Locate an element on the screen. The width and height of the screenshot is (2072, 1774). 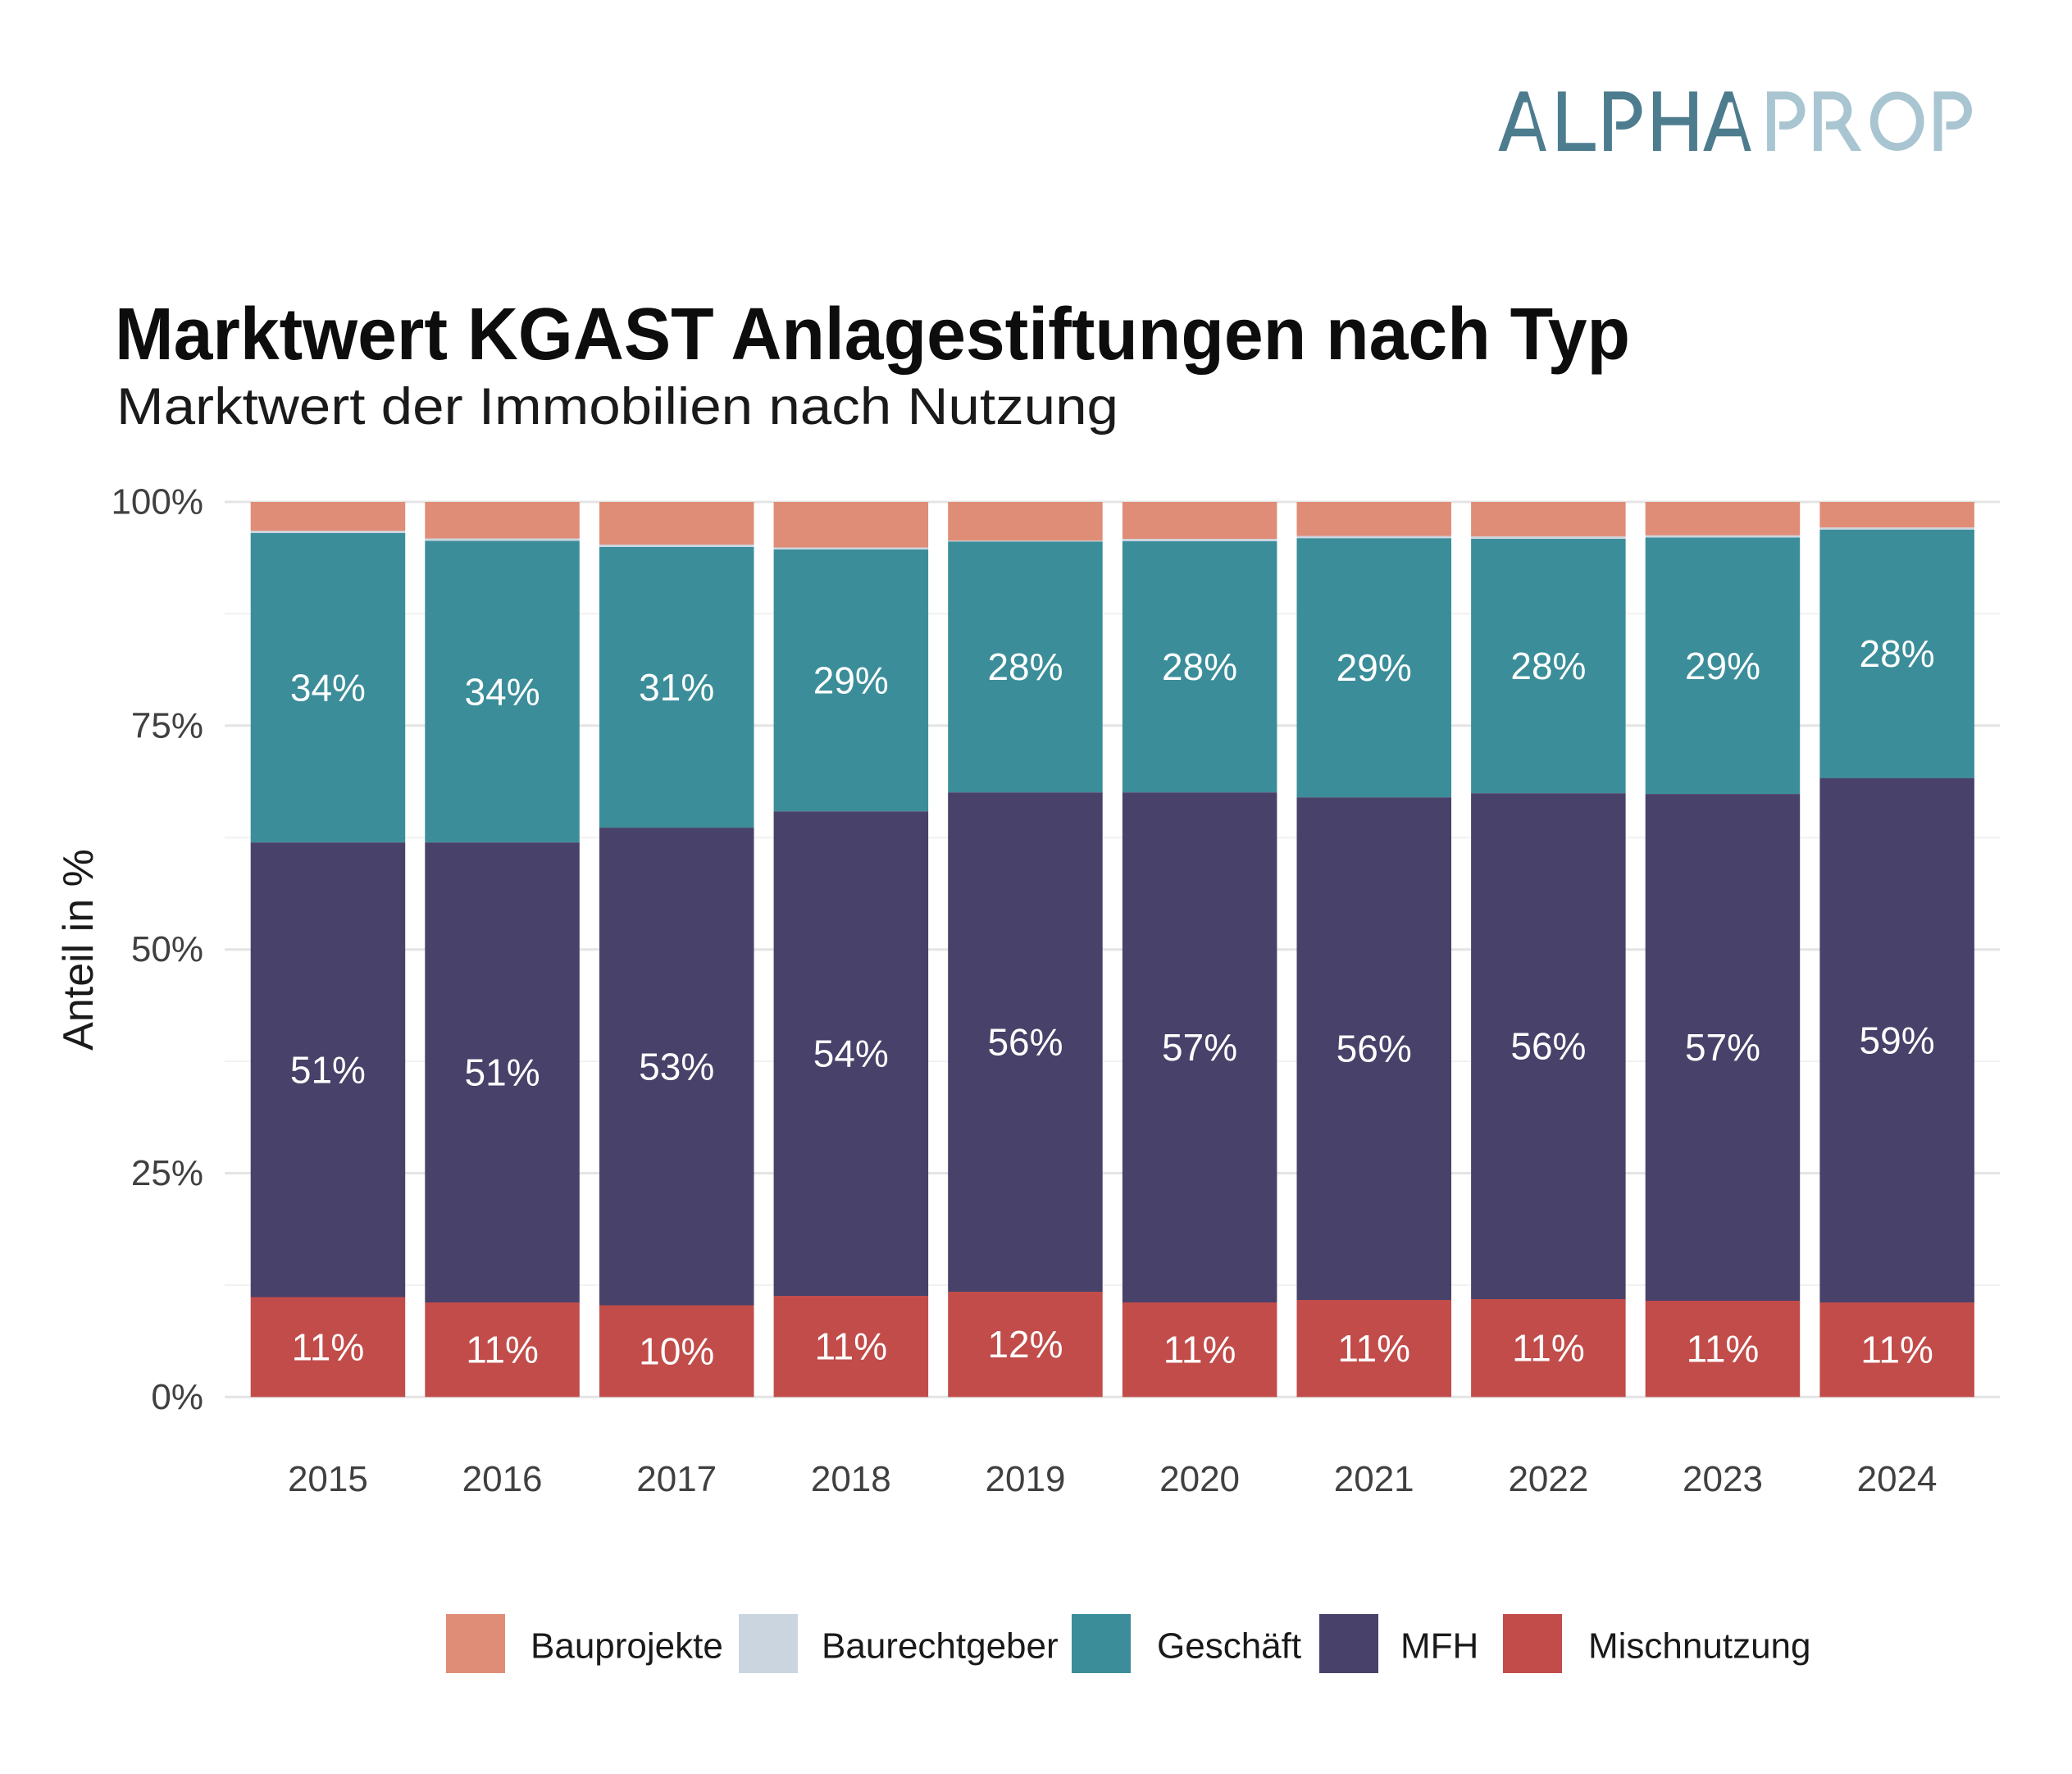
svg-text: 25% is located at coordinates (167, 1173).